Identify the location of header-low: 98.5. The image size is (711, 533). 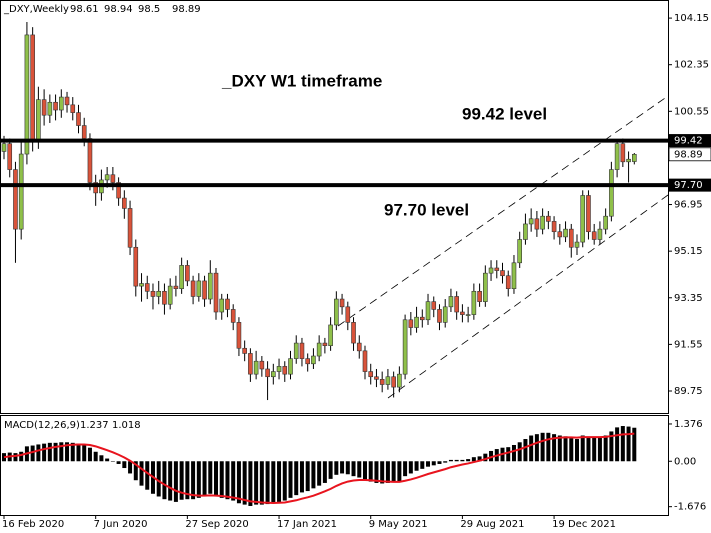
(149, 9).